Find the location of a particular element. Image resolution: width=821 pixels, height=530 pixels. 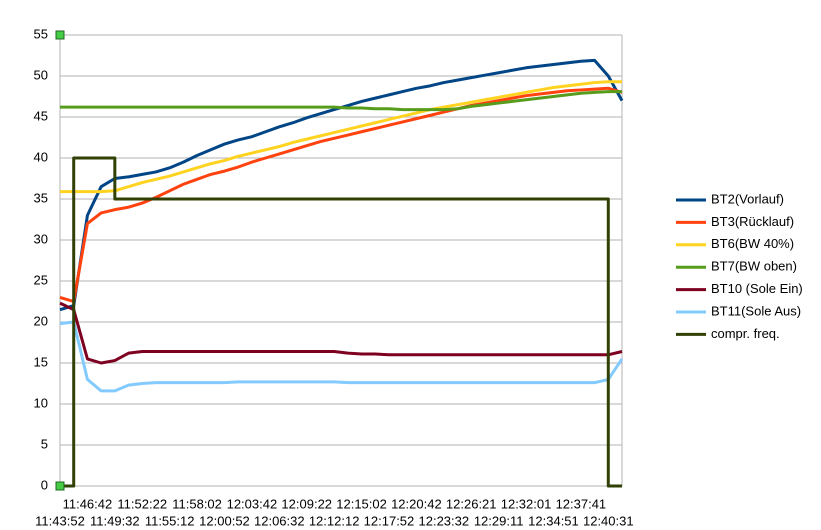

x-tick-label: 11:46:42 is located at coordinates (88, 503).